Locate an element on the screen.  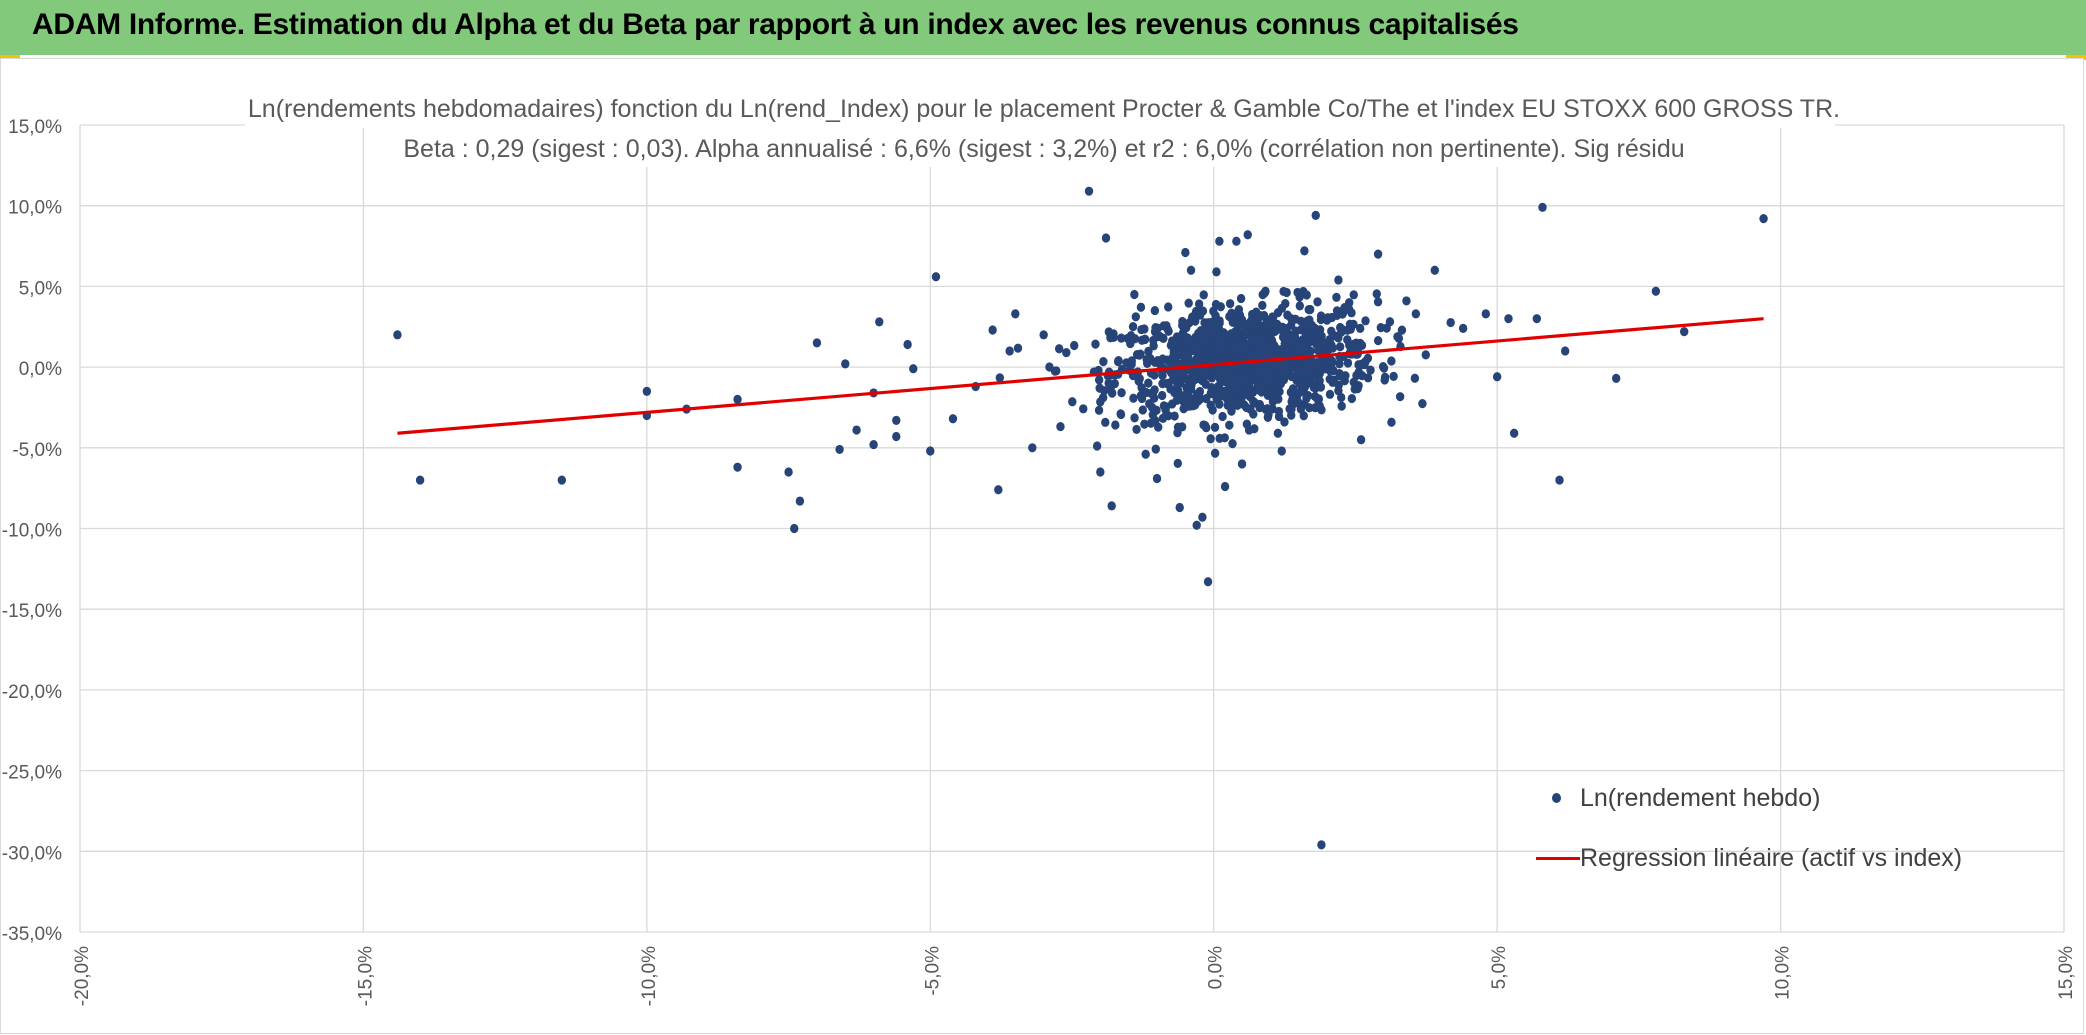
x-tick-label: 15,0% is located at coordinates (2066, 973).